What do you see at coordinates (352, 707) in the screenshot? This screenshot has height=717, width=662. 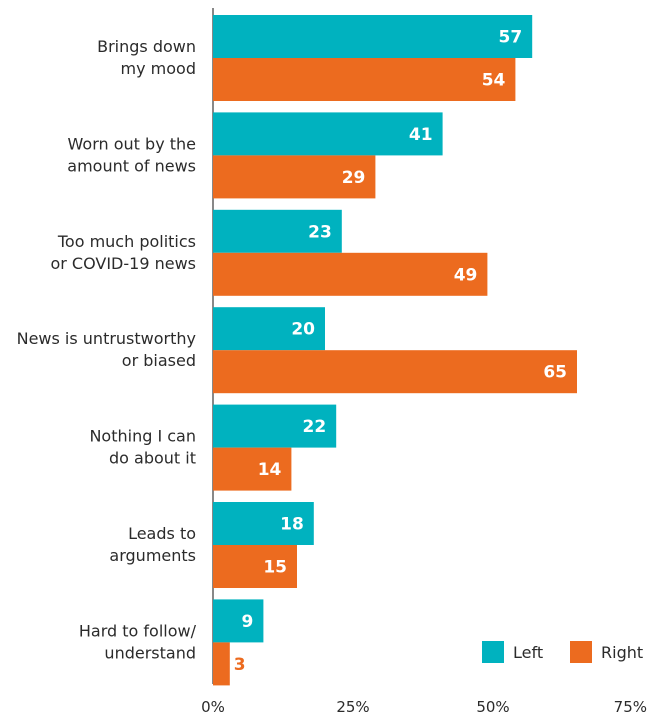 I see `x-tick-label-1: 25%` at bounding box center [352, 707].